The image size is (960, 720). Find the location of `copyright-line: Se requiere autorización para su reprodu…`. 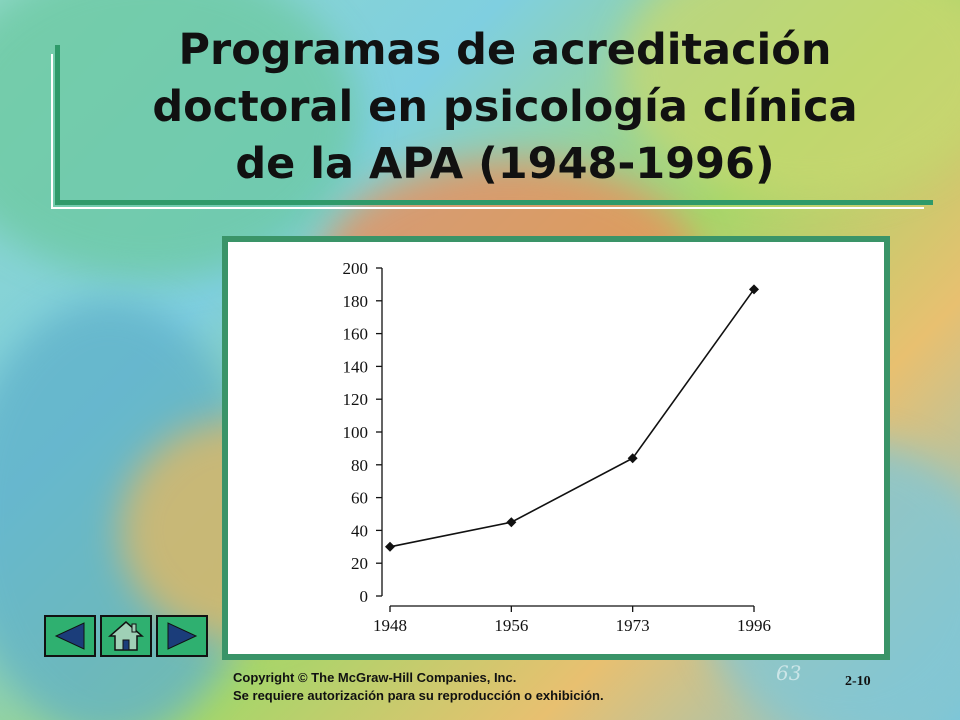

copyright-line: Se requiere autorización para su reprodu… is located at coordinates (418, 695).